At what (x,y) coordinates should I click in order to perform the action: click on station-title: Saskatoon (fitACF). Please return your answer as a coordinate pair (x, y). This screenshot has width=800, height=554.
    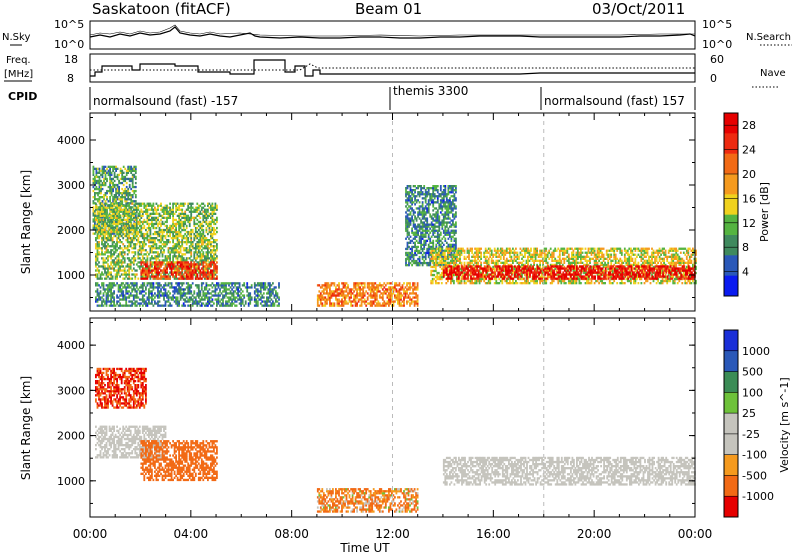
    Looking at the image, I should click on (161, 9).